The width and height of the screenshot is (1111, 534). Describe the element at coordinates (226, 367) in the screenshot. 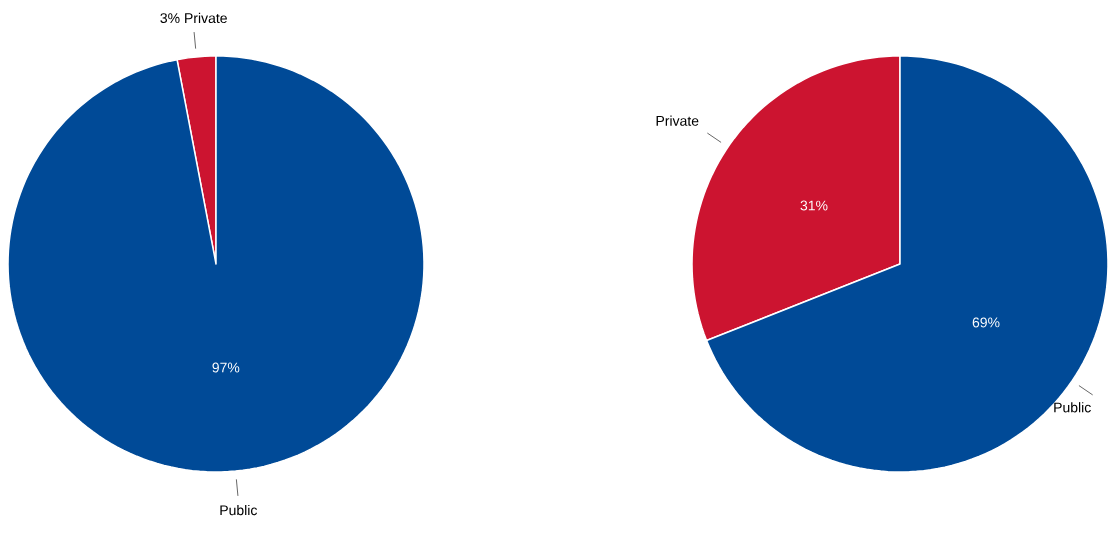

I see `data-label: 97%` at that location.